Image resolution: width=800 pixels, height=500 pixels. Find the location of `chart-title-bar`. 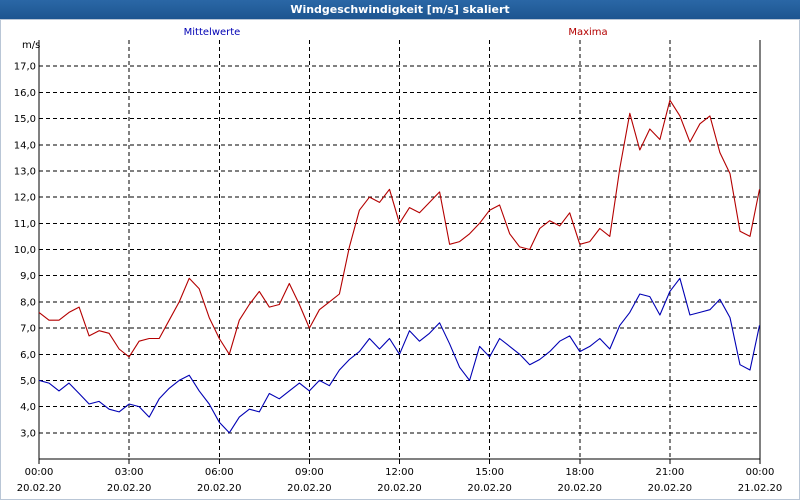

chart-title-bar is located at coordinates (400, 9).